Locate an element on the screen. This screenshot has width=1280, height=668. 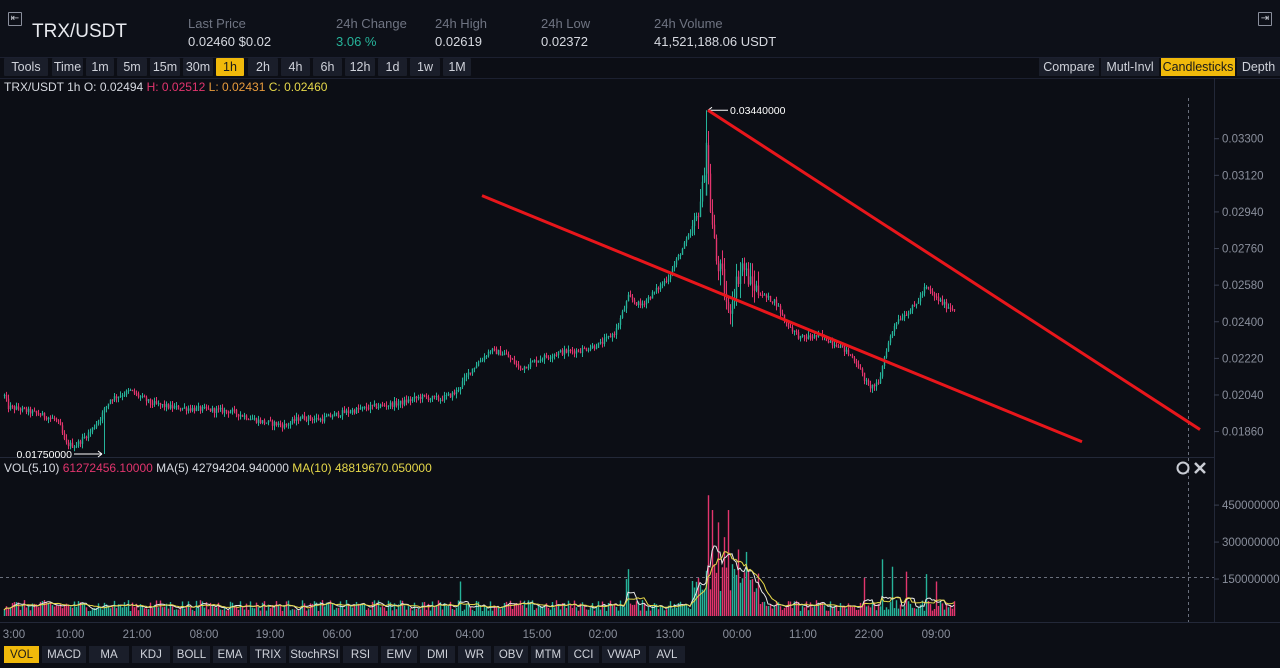
indicator-stochrsi-tab: StochRSI is located at coordinates (314, 654).